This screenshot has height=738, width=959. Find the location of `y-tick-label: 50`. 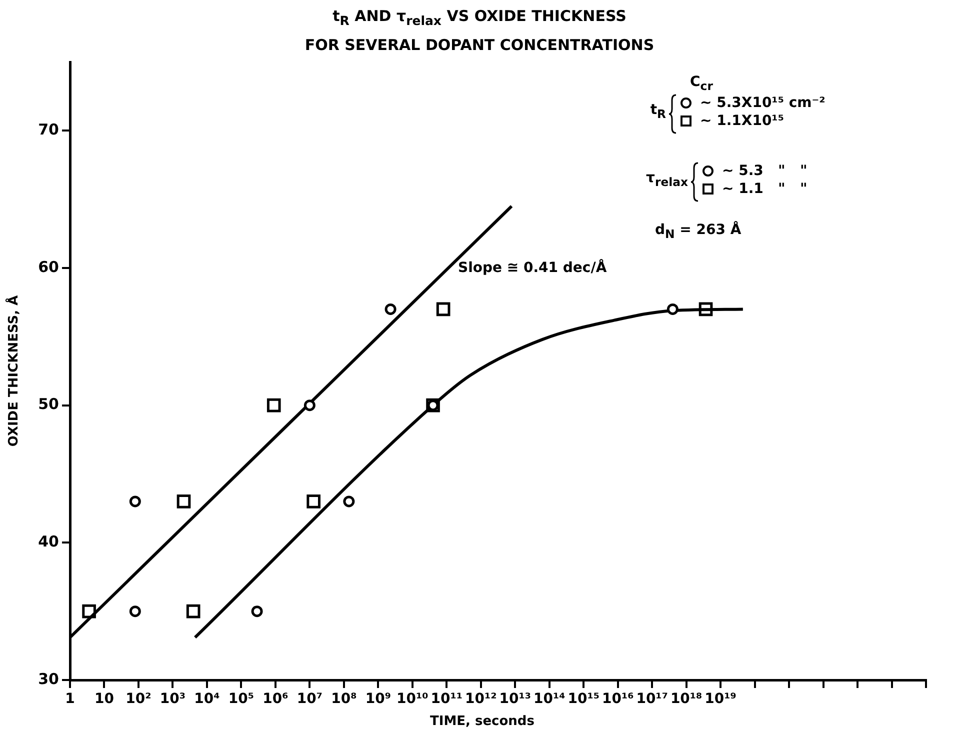

y-tick-label: 50 is located at coordinates (48, 404).